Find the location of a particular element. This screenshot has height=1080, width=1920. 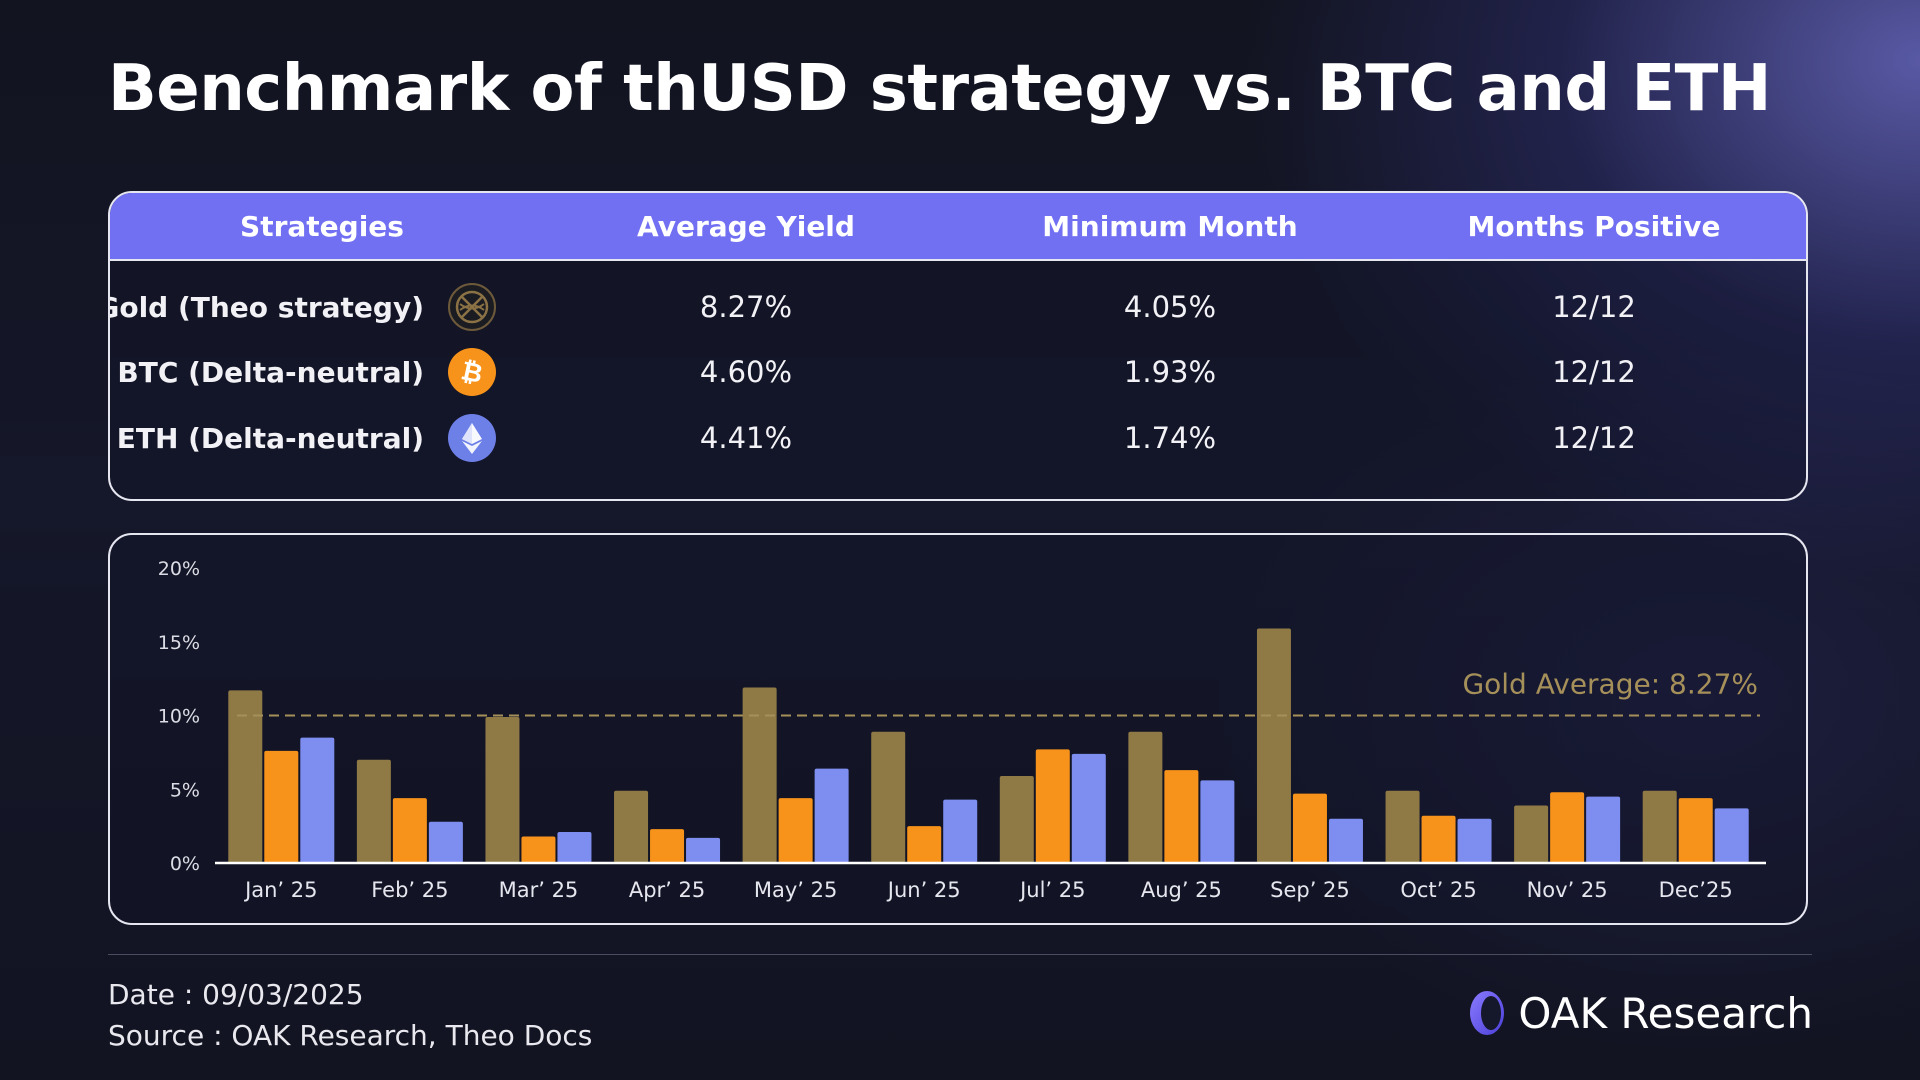

brand-logo: OAK Research is located at coordinates (1638, 1013).